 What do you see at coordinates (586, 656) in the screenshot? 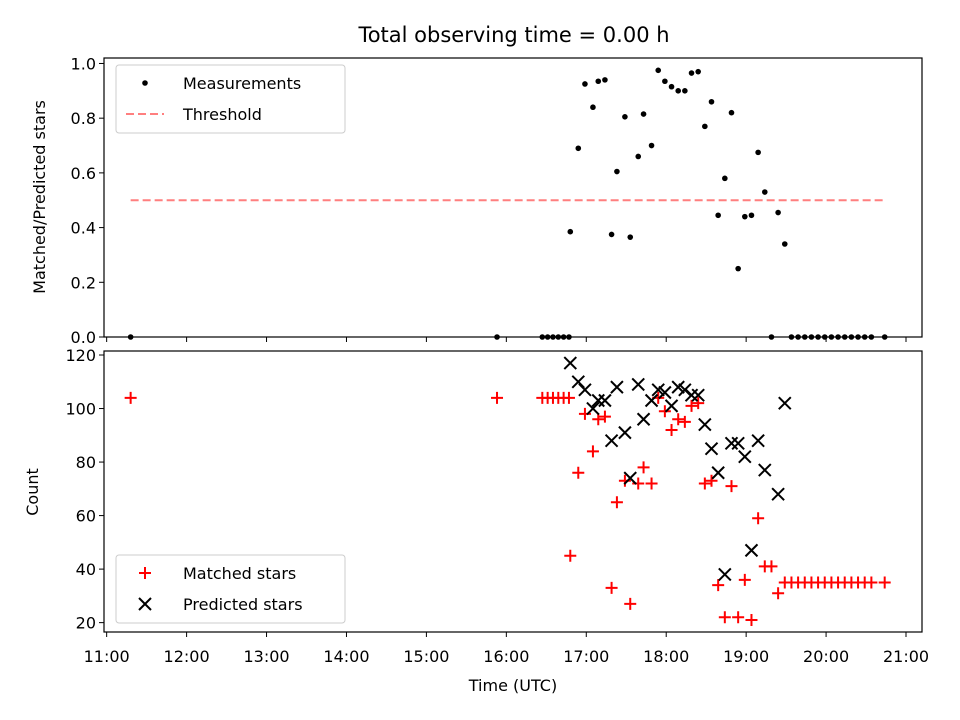
I see `x-tick-label: 17:00` at bounding box center [586, 656].